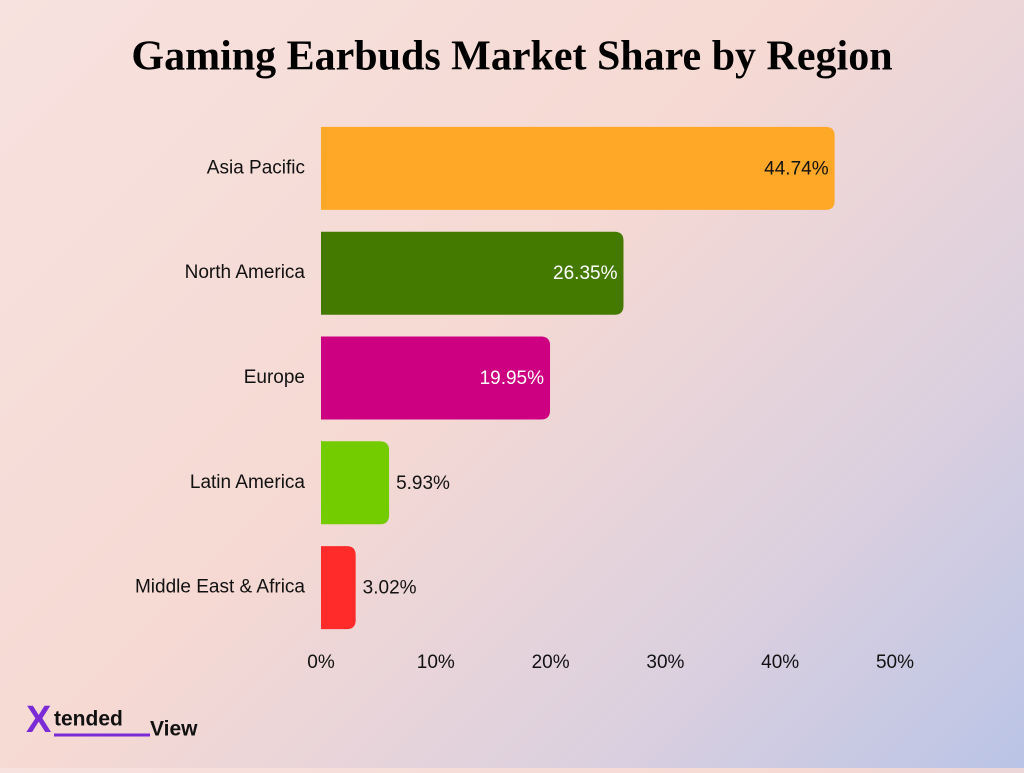  Describe the element at coordinates (796, 168) in the screenshot. I see `data-label: 44.74%` at that location.